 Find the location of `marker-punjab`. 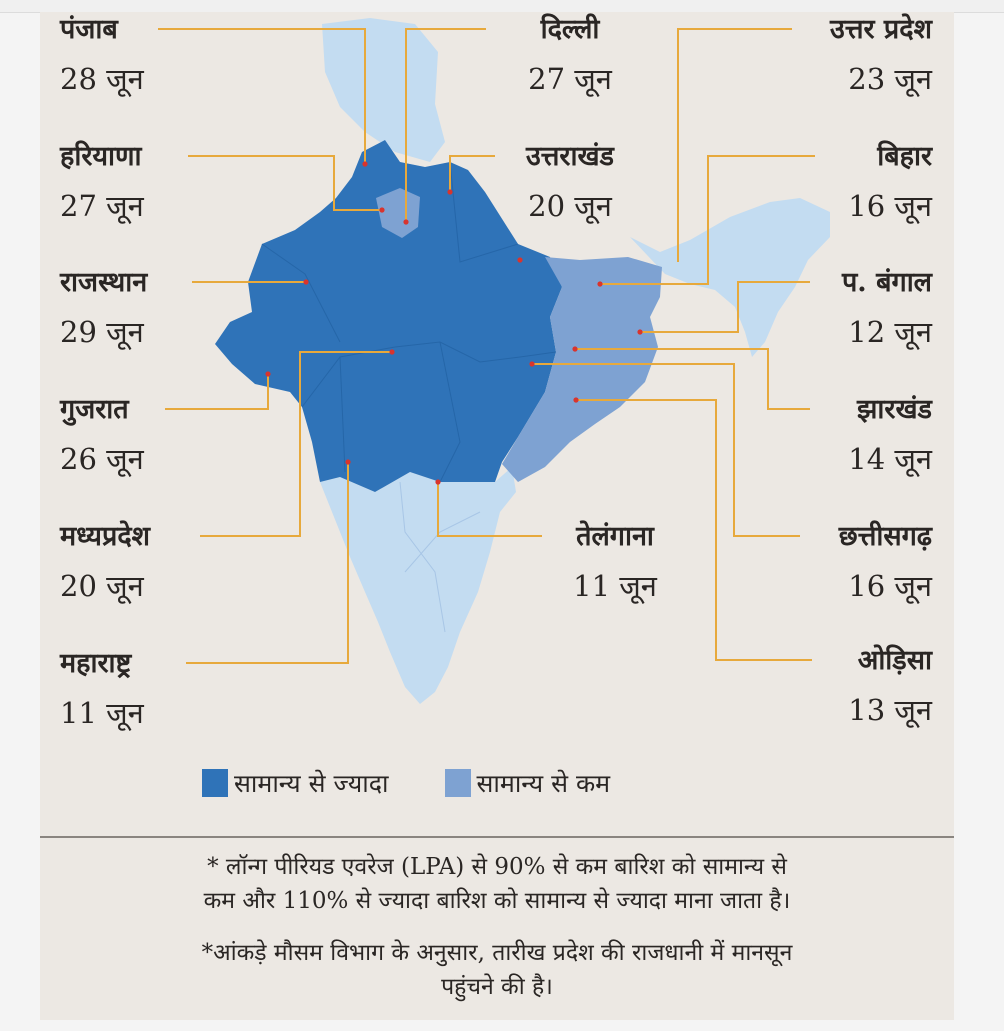

marker-punjab is located at coordinates (365, 164).